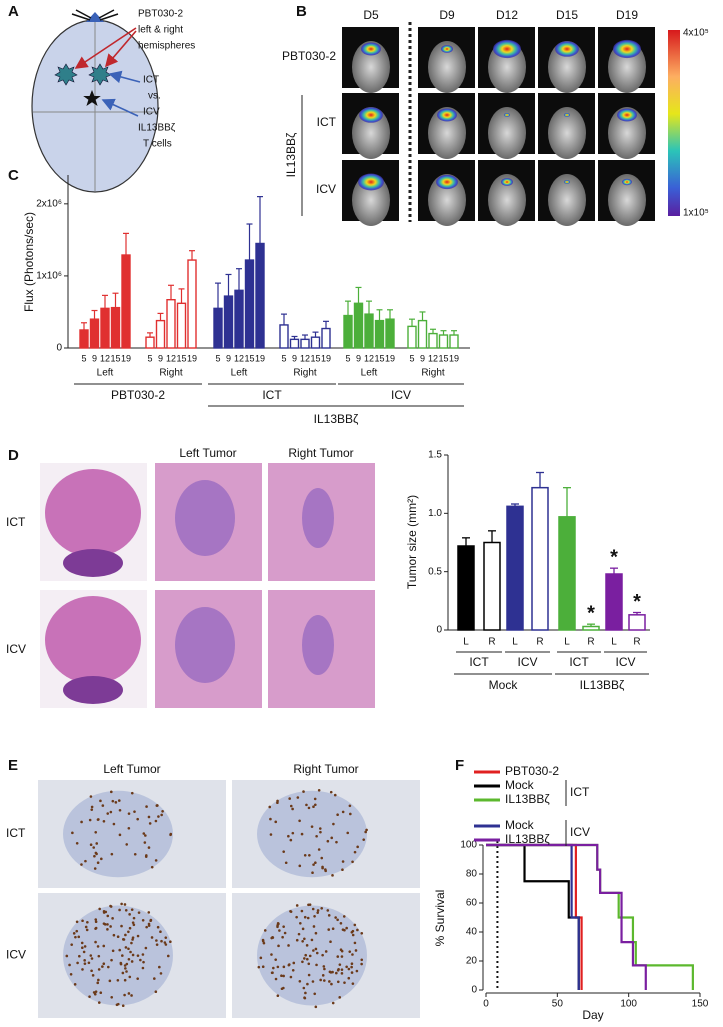  What do you see at coordinates (533, 916) in the screenshot?
I see `survival-curve` at bounding box center [533, 916].